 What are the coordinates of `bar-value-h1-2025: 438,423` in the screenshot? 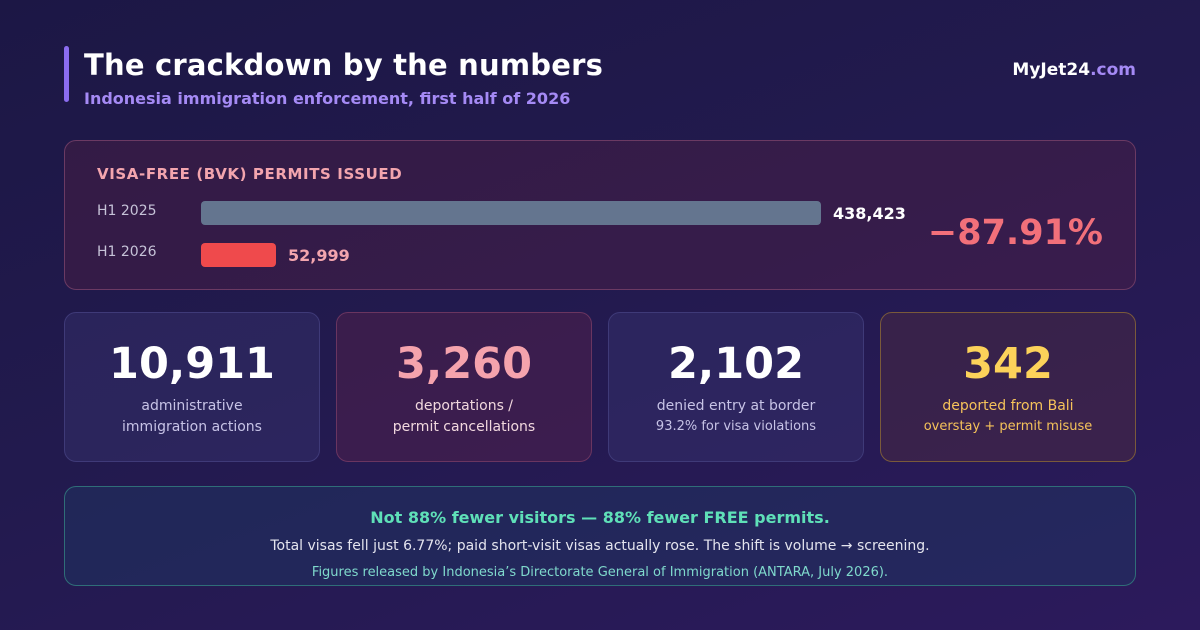 It's located at (869, 213).